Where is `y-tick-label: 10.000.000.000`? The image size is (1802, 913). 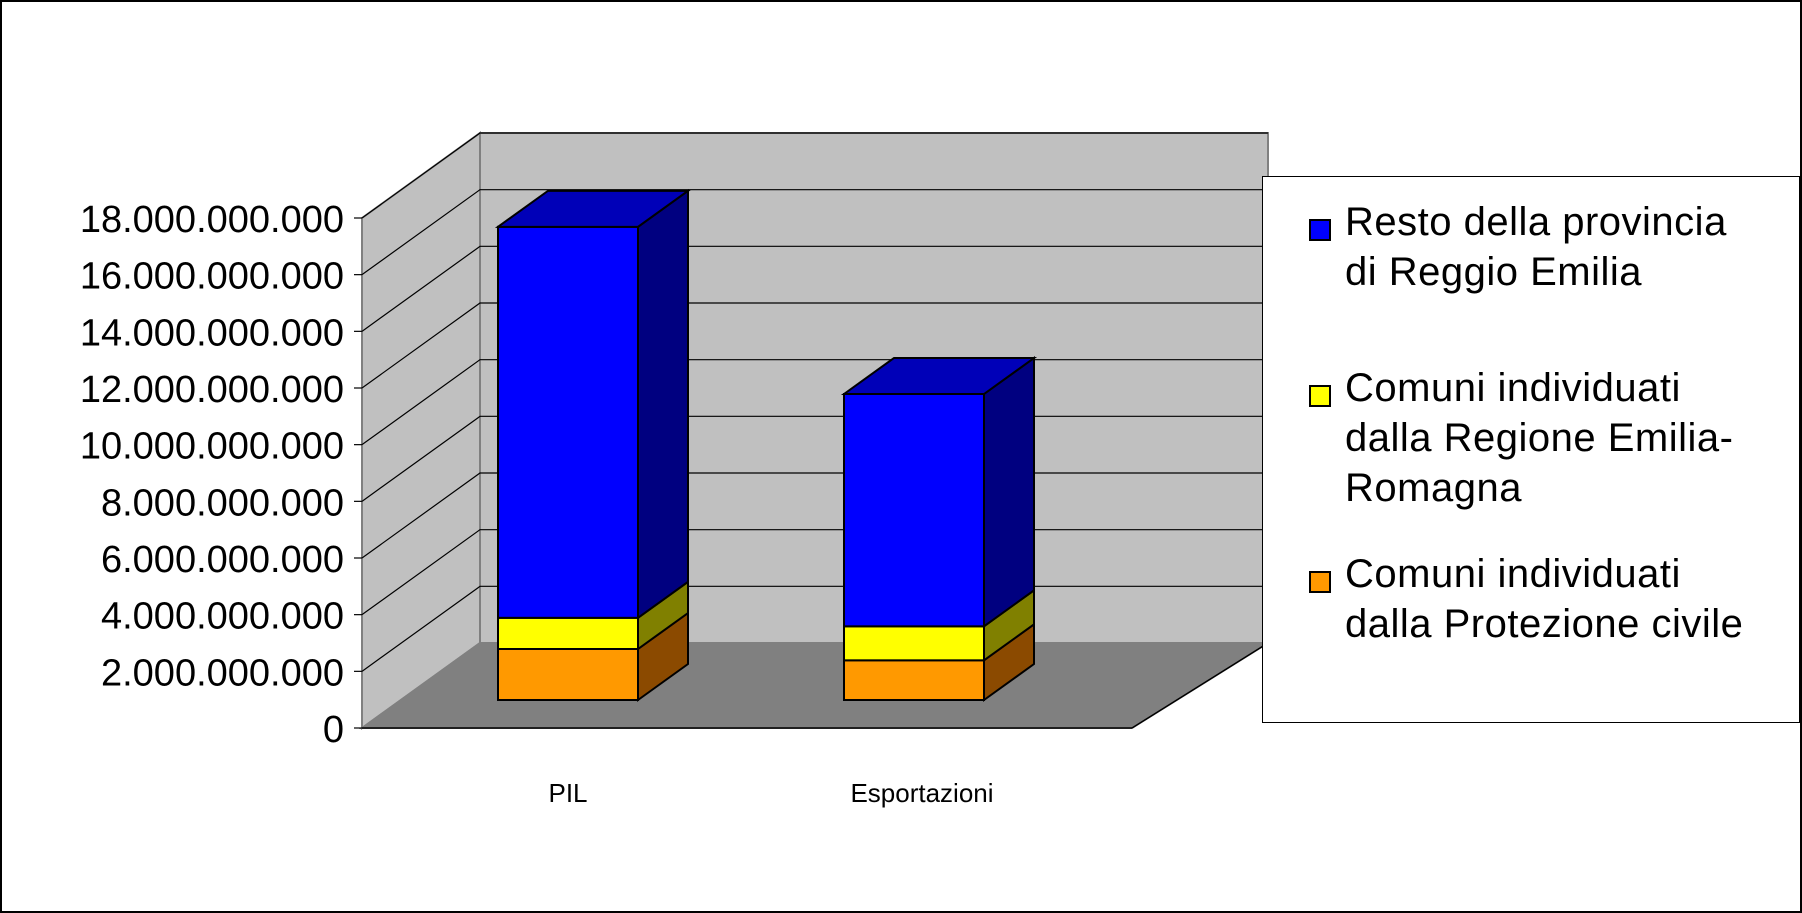
y-tick-label: 10.000.000.000 is located at coordinates (212, 447).